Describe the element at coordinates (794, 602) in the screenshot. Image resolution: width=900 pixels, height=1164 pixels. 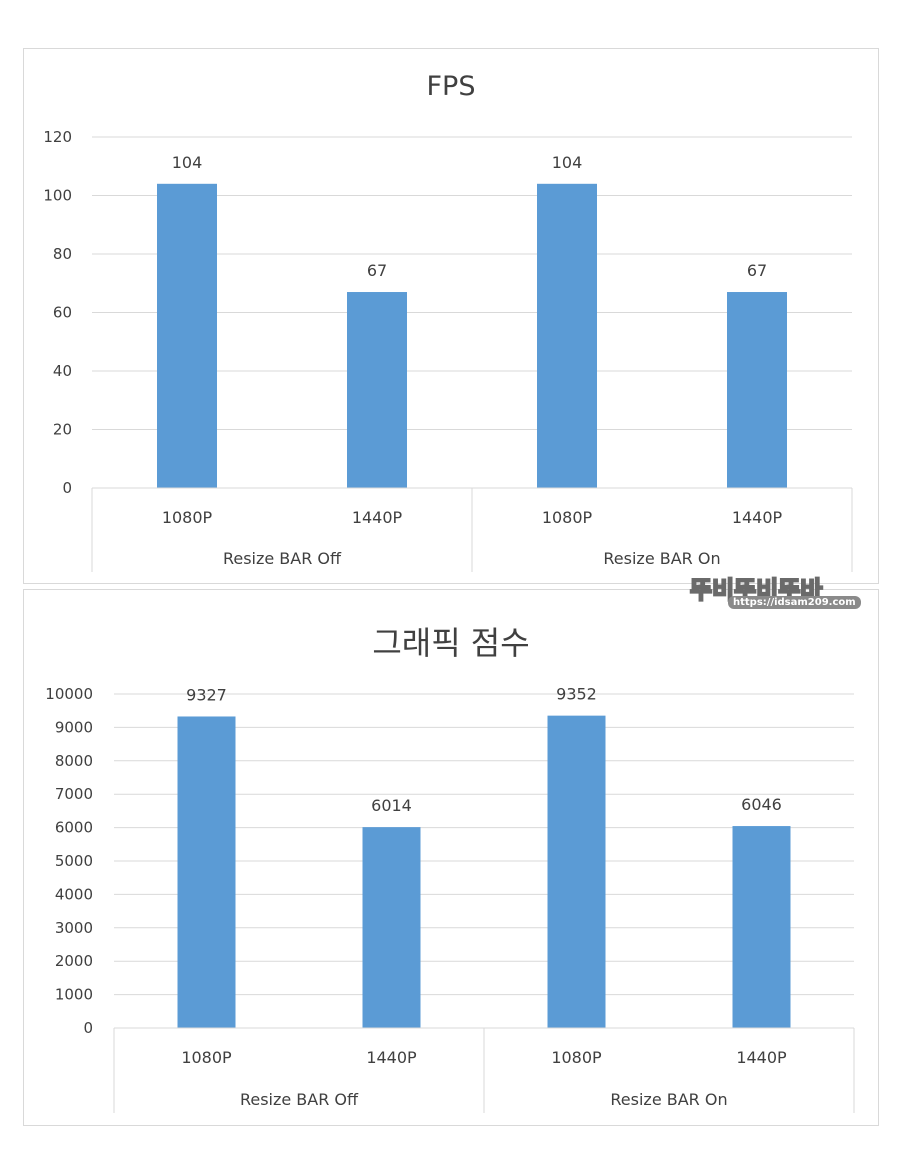
I see `watermark-url: https://idsam209.com` at that location.